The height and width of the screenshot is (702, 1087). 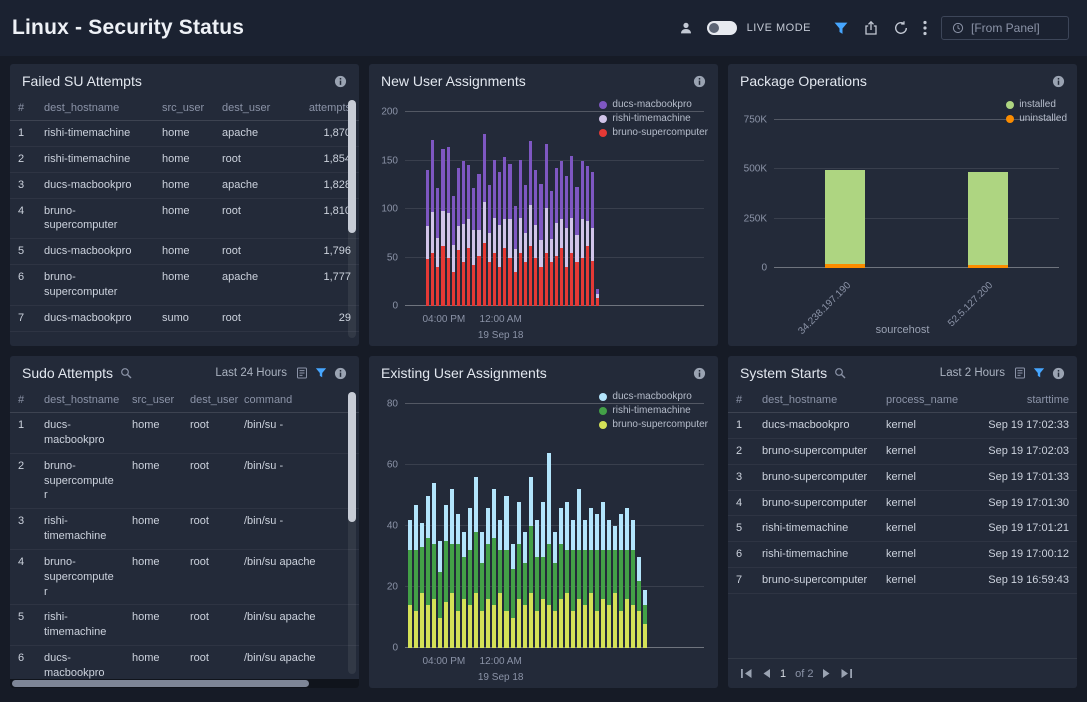 I want to click on column-header: command, so click(x=297, y=400).